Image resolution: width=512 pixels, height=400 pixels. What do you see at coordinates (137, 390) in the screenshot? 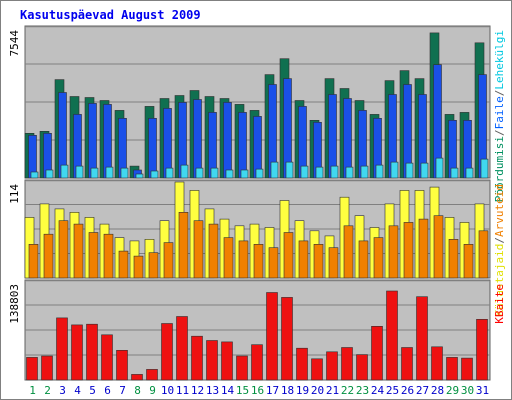
I see `x-tick-label: 8` at bounding box center [137, 390].